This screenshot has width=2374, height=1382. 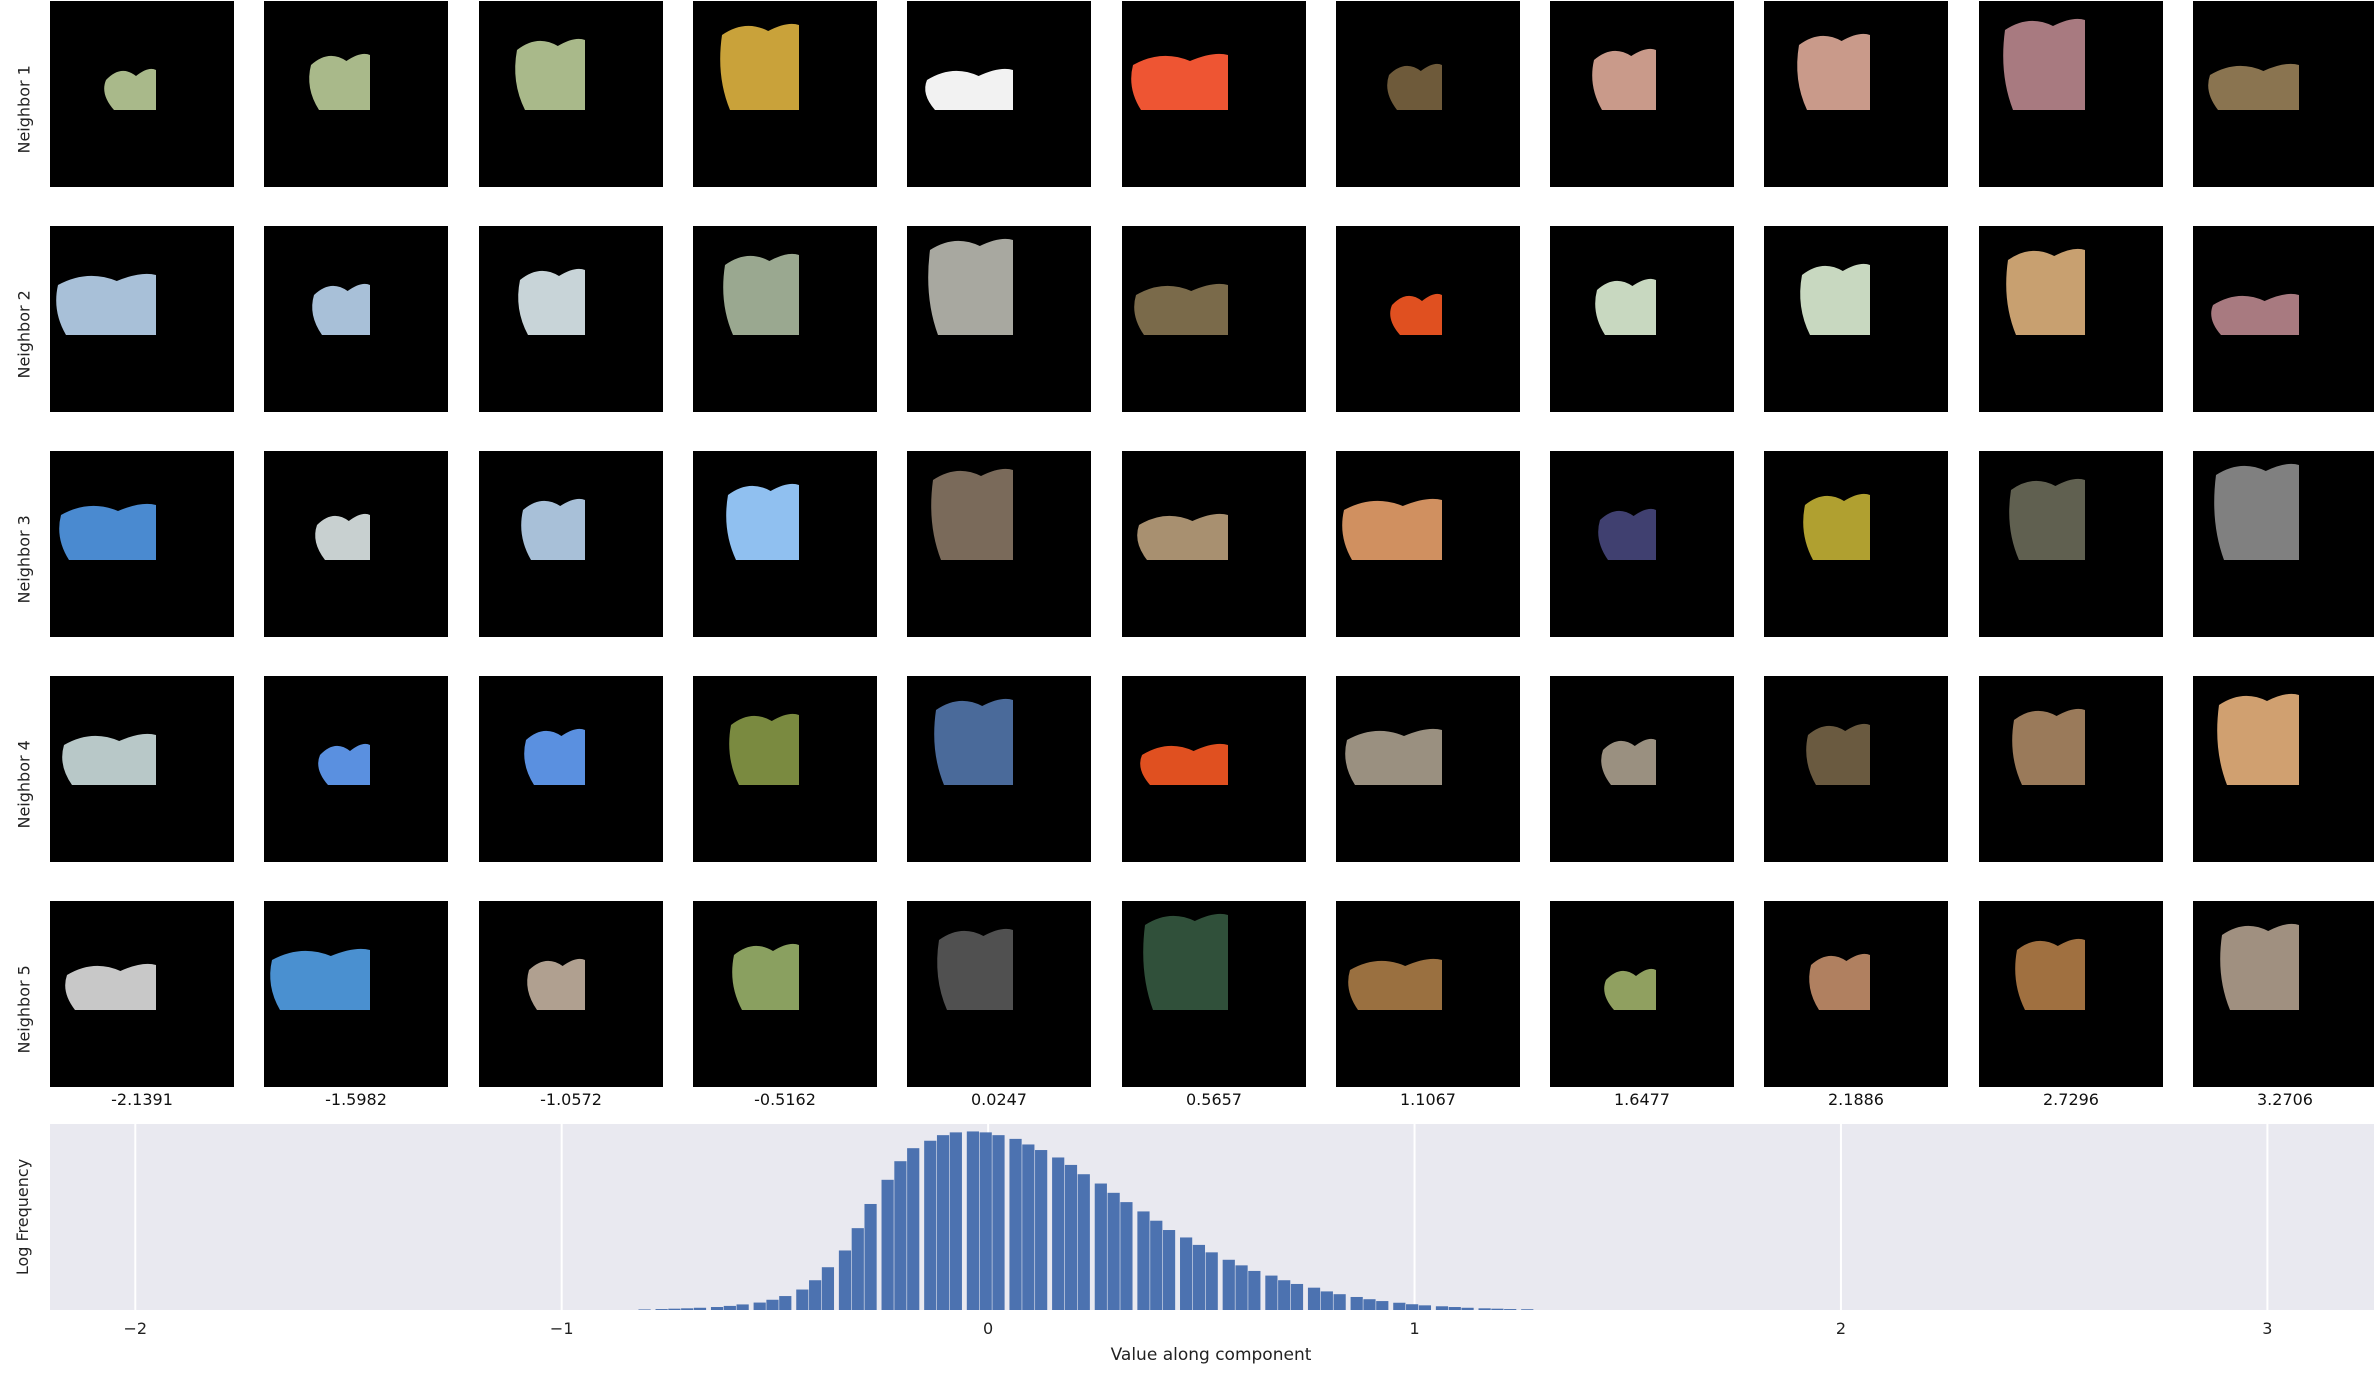 I want to click on row-label-neighbor-5: Neighbor 5, so click(x=24, y=1009).